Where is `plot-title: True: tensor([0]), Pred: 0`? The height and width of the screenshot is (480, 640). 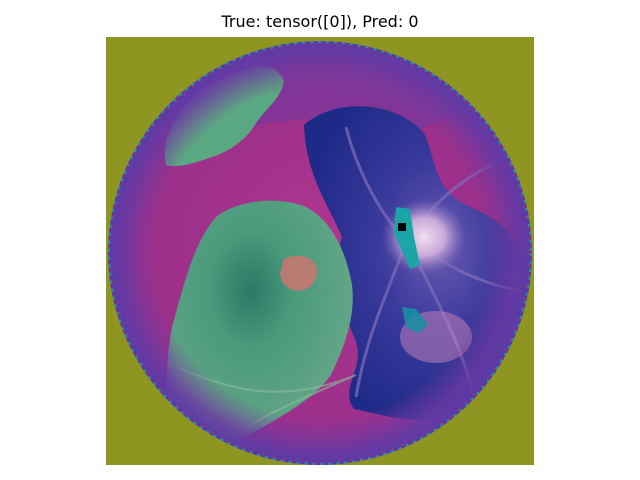 plot-title: True: tensor([0]), Pred: 0 is located at coordinates (320, 21).